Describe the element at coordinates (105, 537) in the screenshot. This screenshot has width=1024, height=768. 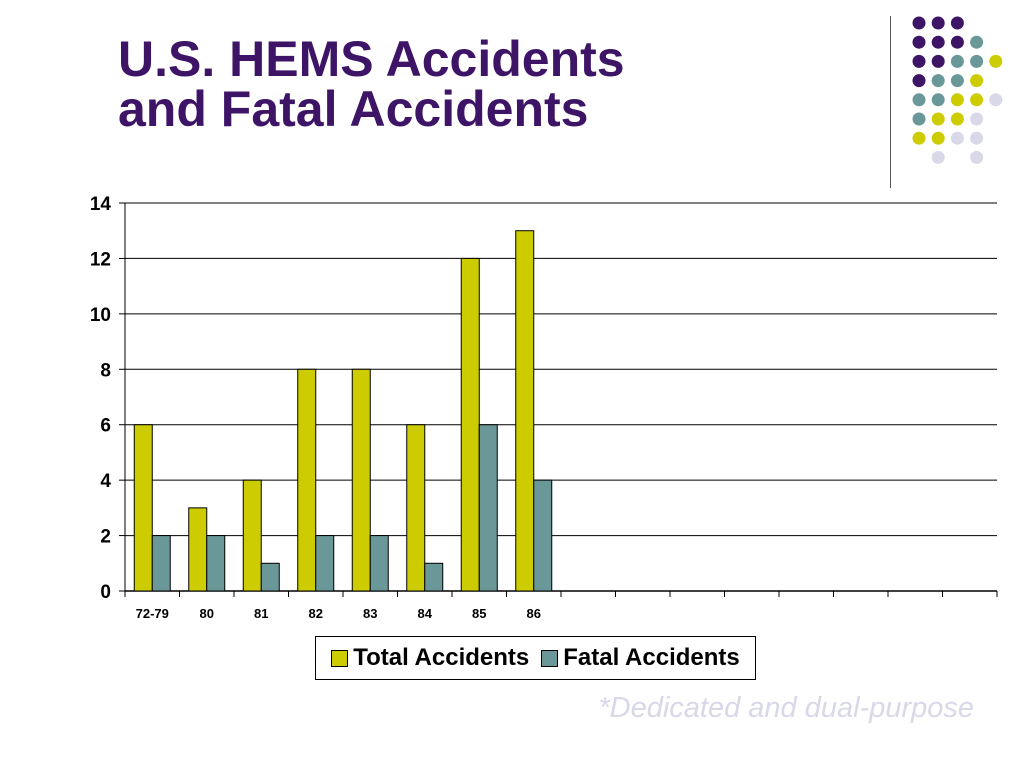
I see `y-tick-label: 2` at that location.